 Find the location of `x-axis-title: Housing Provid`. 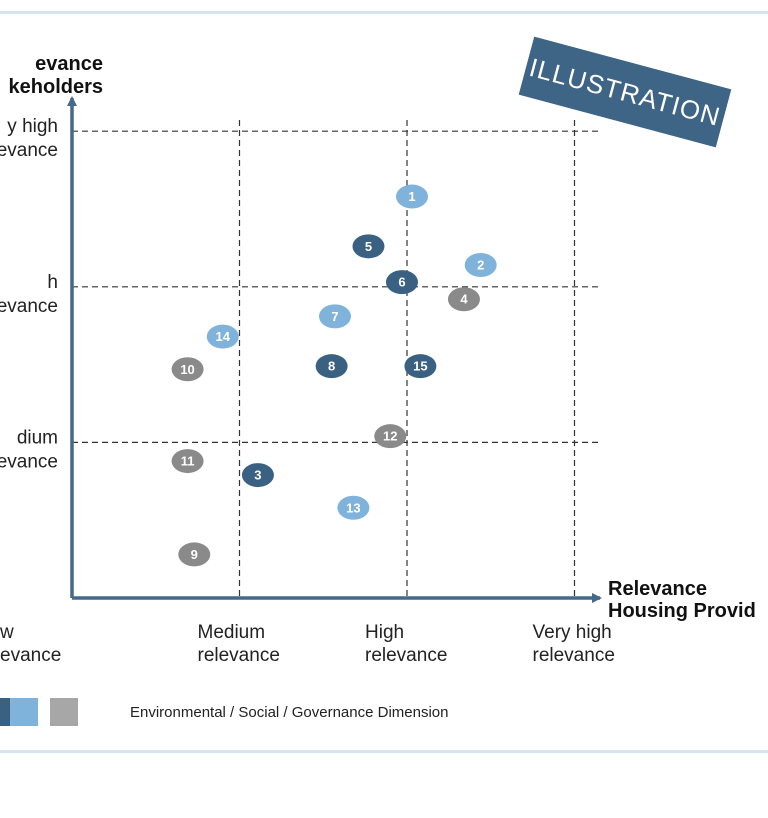

x-axis-title: Housing Provid is located at coordinates (682, 611).